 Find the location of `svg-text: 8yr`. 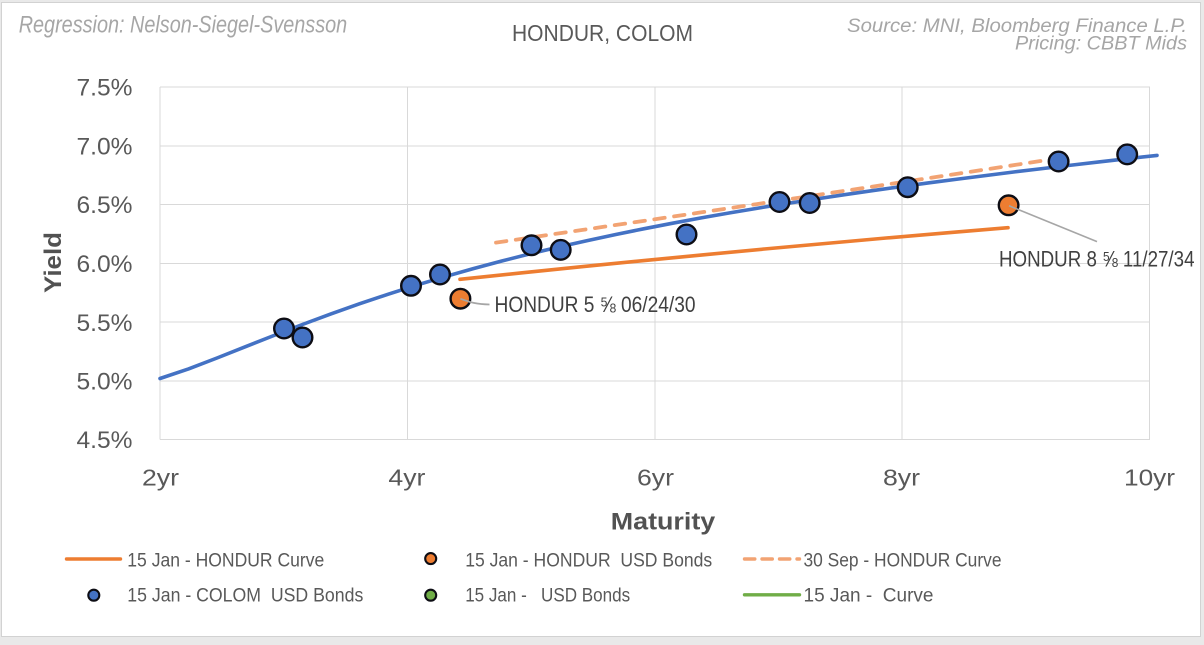

svg-text: 8yr is located at coordinates (901, 477).